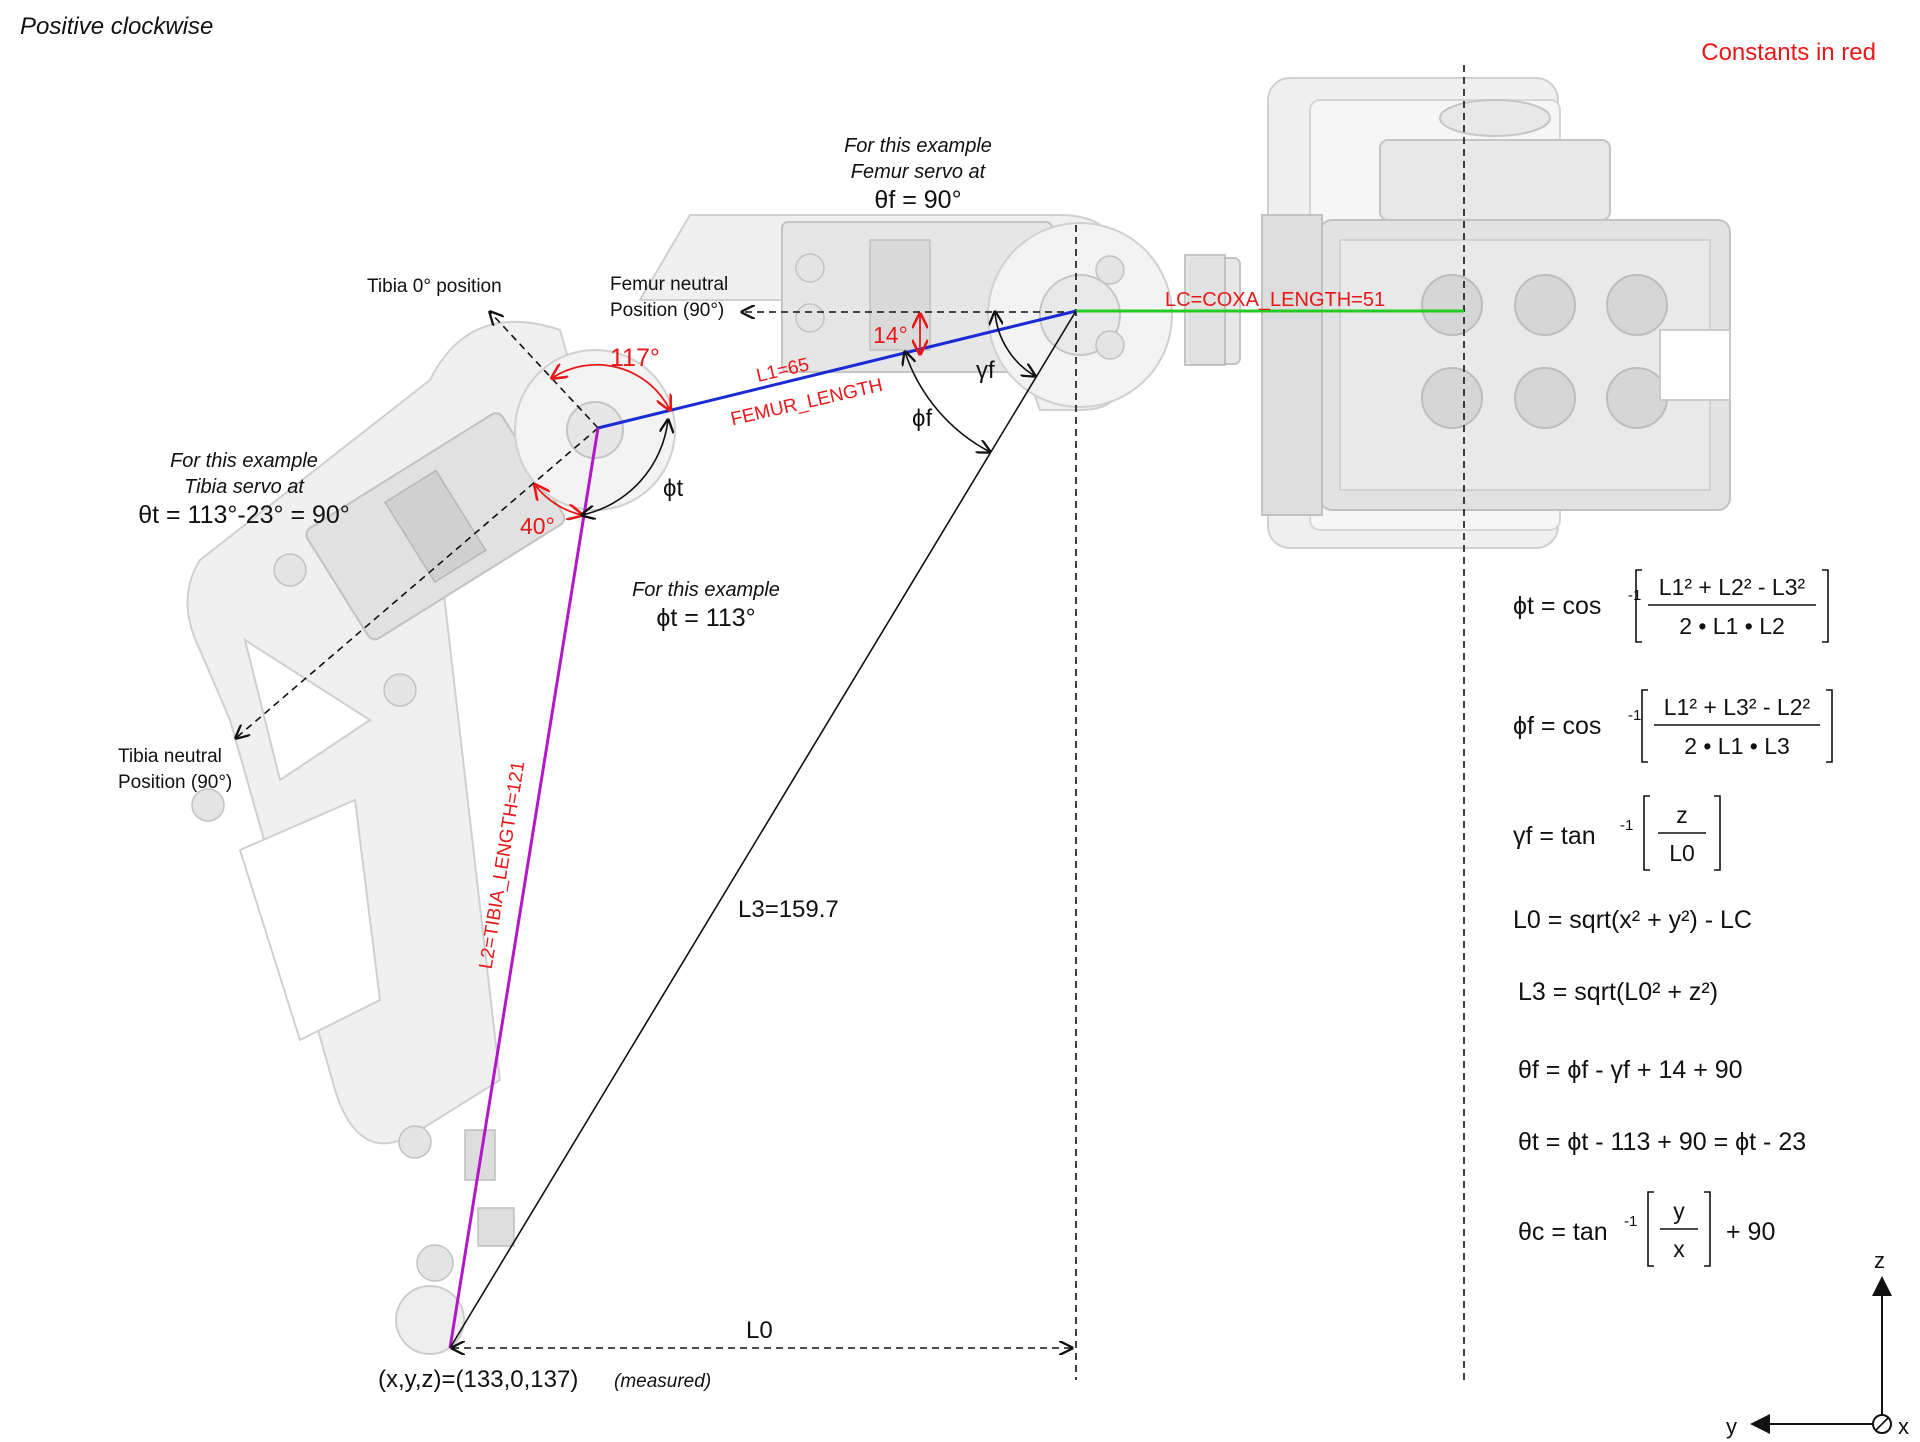 This screenshot has width=1920, height=1442. I want to click on coxa-length-label: LC=COXA_LENGTH=51, so click(1275, 300).